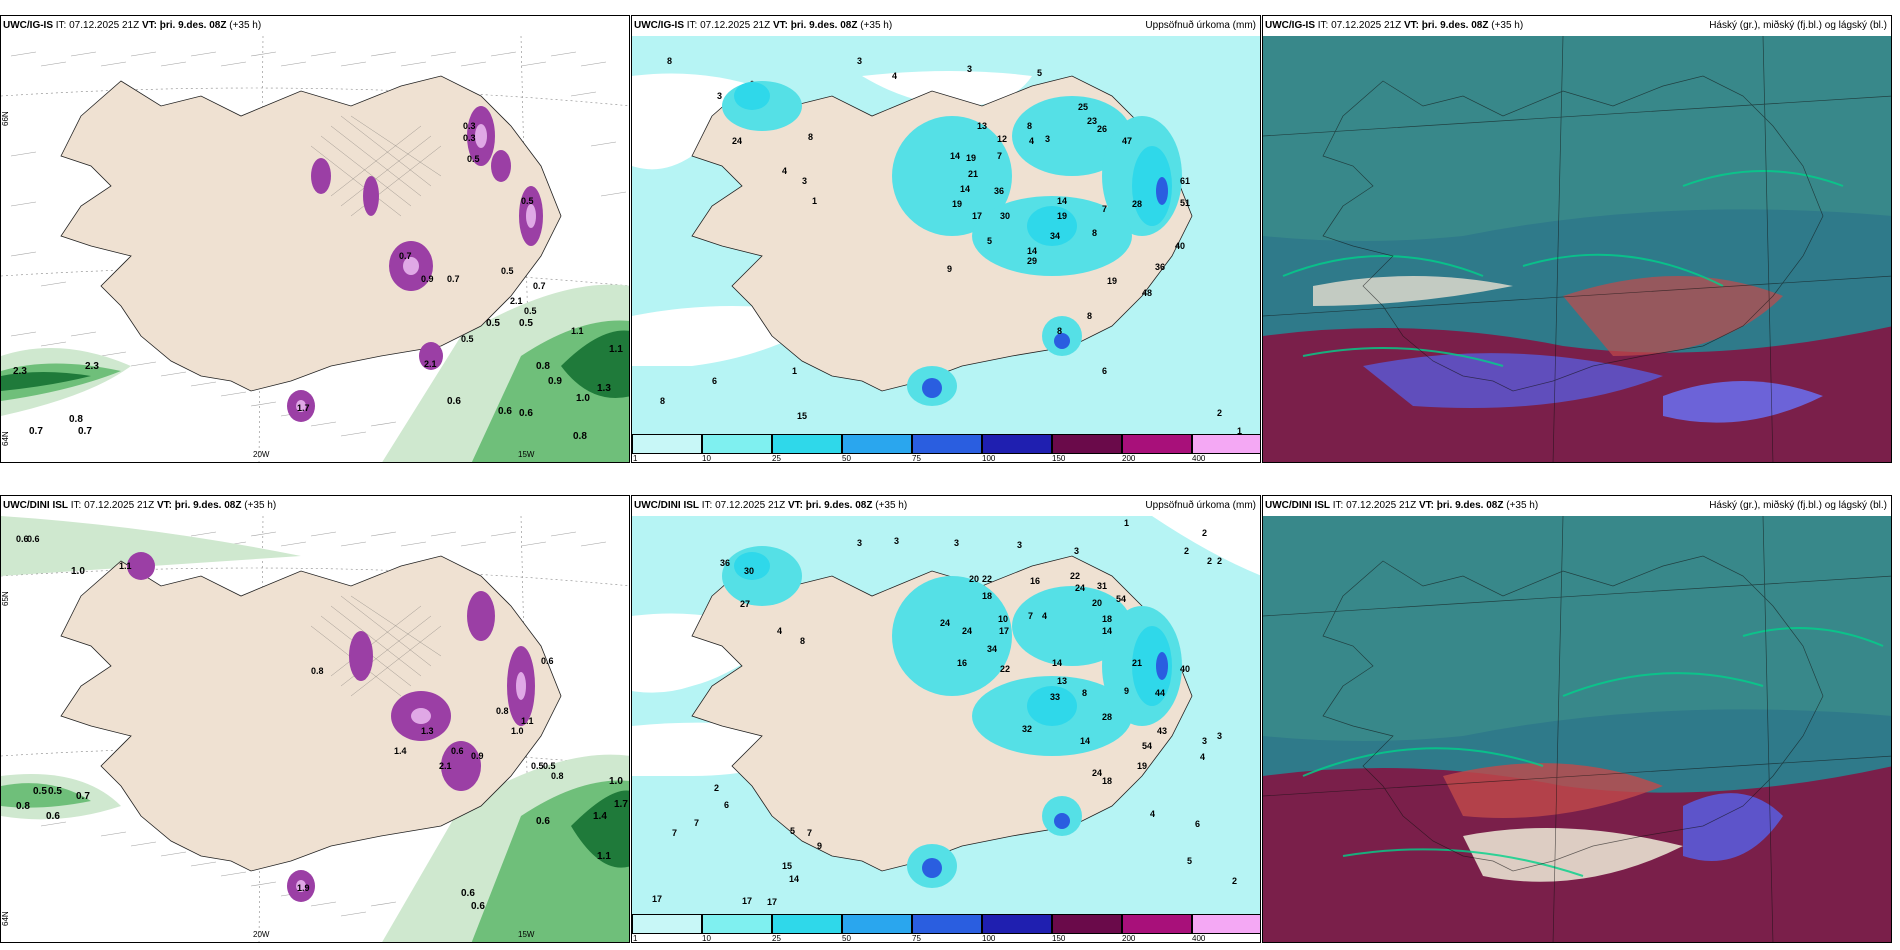  Describe the element at coordinates (405, 256) in the screenshot. I see `ice-value-label: 0.7` at that location.